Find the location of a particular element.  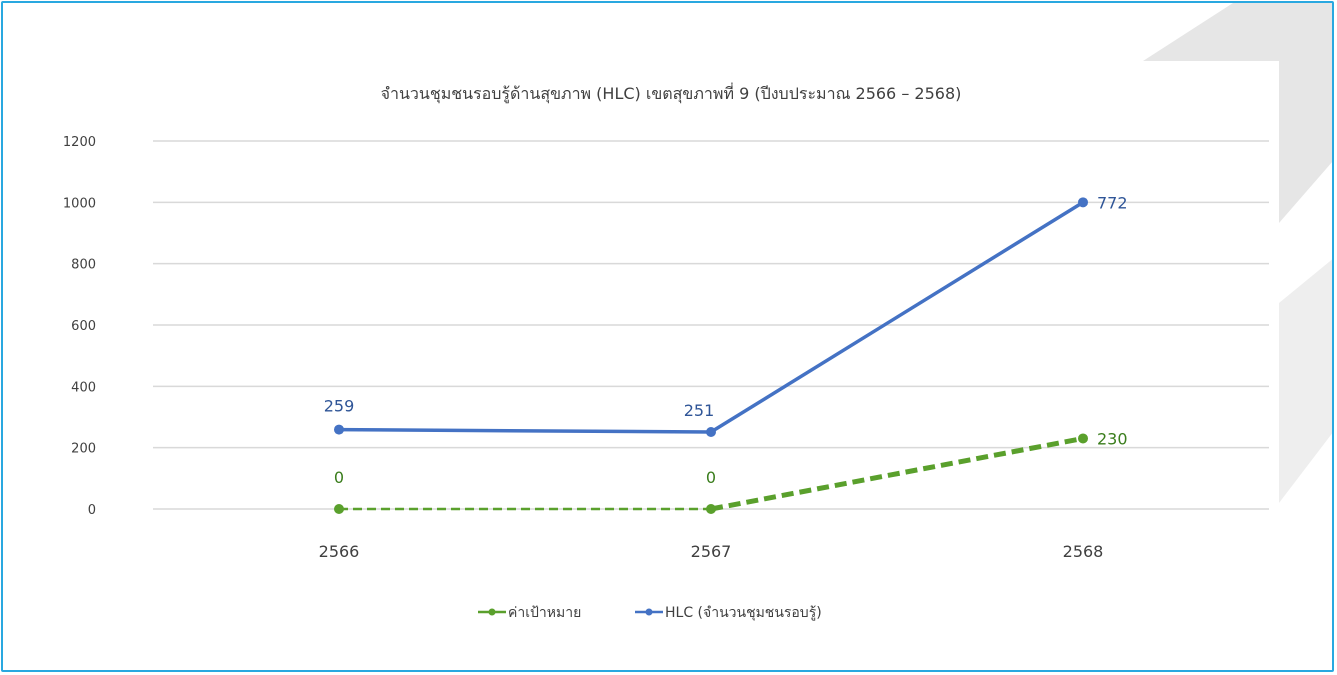

y-tick-label: 400 is located at coordinates (83, 387).